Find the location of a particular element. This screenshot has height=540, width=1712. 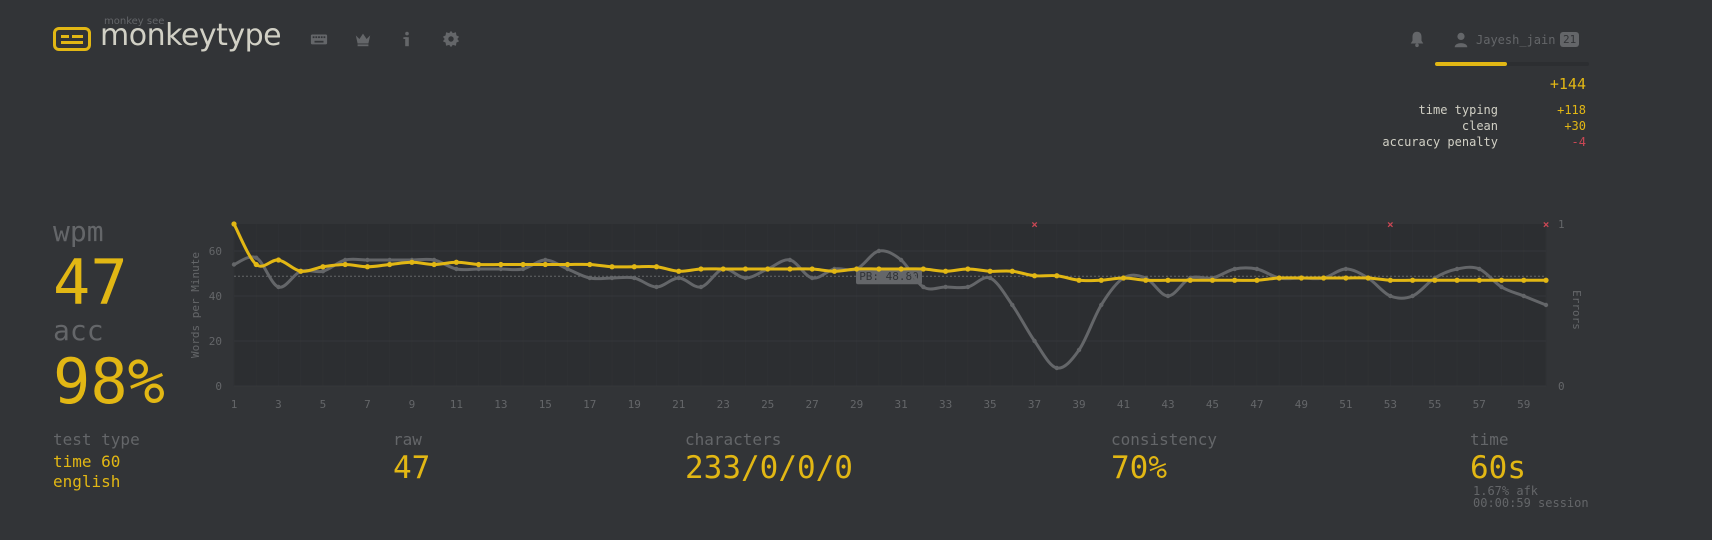

acc-value: 98% is located at coordinates (109, 381).